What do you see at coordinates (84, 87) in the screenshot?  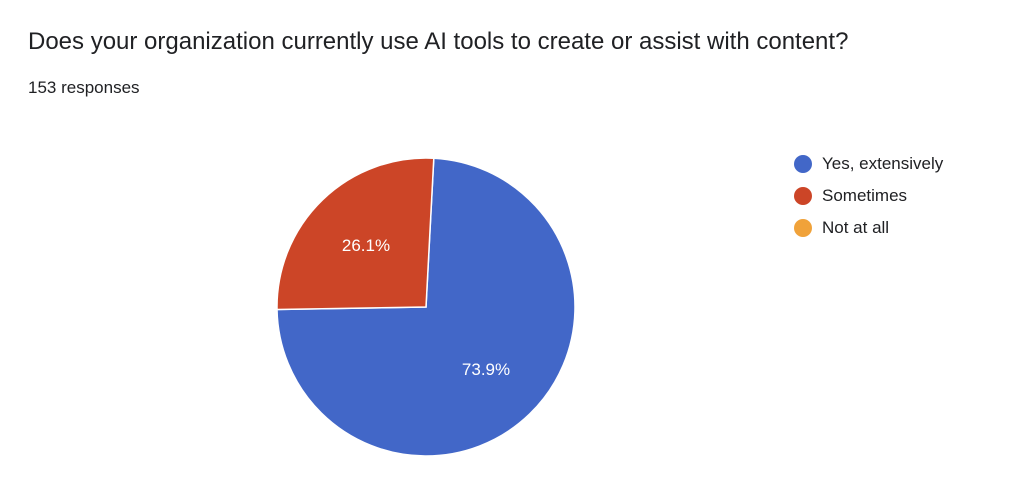 I see `responses-count: 153 responses` at bounding box center [84, 87].